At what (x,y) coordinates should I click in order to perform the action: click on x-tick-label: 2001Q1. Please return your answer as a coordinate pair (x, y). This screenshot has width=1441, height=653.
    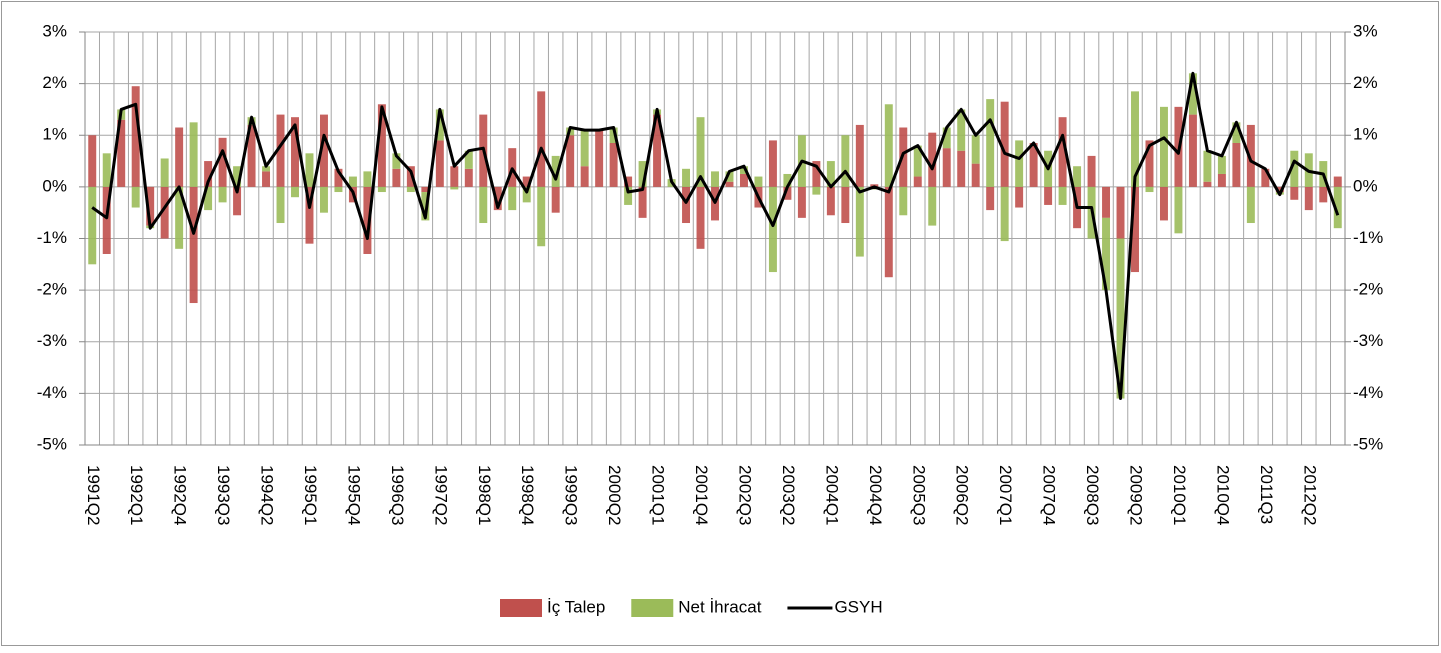
    Looking at the image, I should click on (658, 495).